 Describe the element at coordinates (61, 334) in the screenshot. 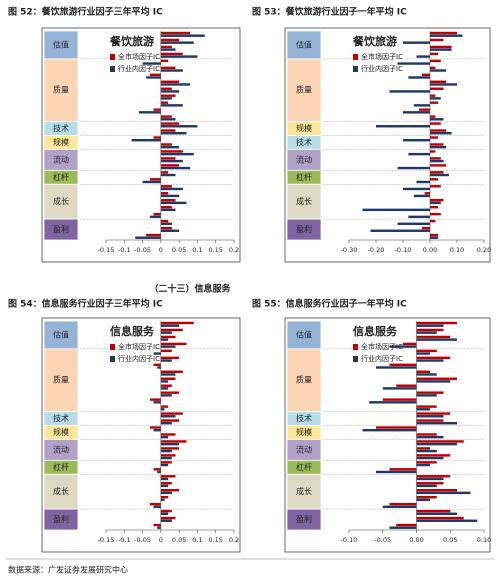

I see `group-label: 估值` at that location.